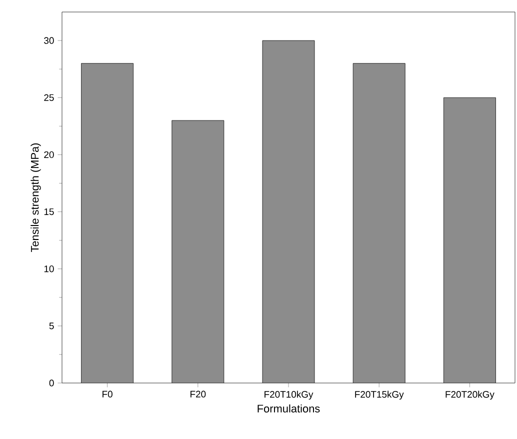 The width and height of the screenshot is (517, 439). What do you see at coordinates (35, 197) in the screenshot?
I see `y-axis-title: Tensile strength (MPa)` at bounding box center [35, 197].